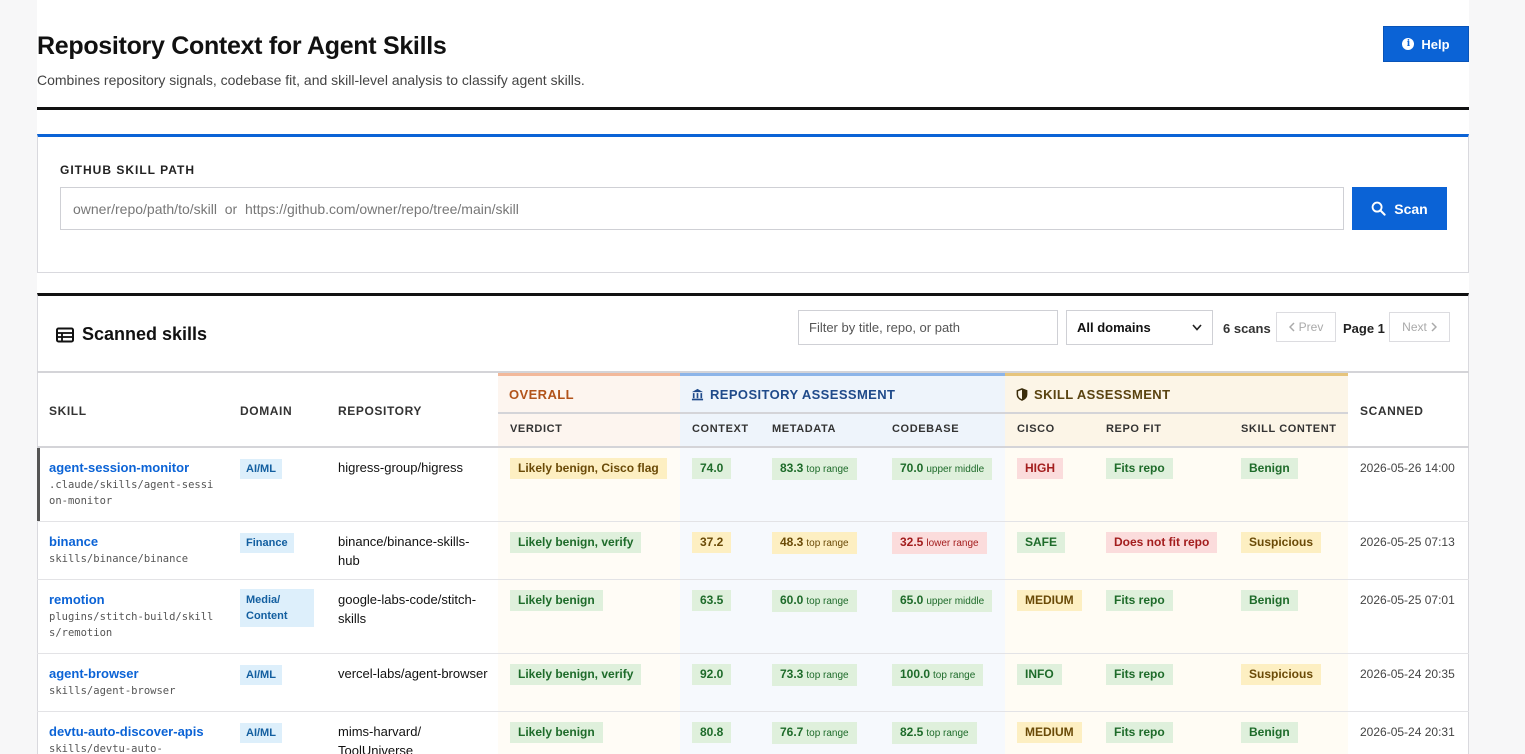 Image resolution: width=1525 pixels, height=754 pixels. I want to click on shield-icon, so click(1022, 394).